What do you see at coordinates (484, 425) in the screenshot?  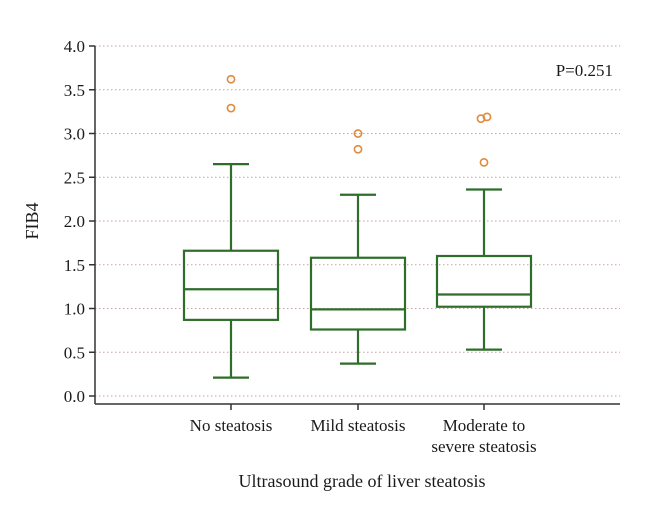 I see `category-label: Moderate to` at bounding box center [484, 425].